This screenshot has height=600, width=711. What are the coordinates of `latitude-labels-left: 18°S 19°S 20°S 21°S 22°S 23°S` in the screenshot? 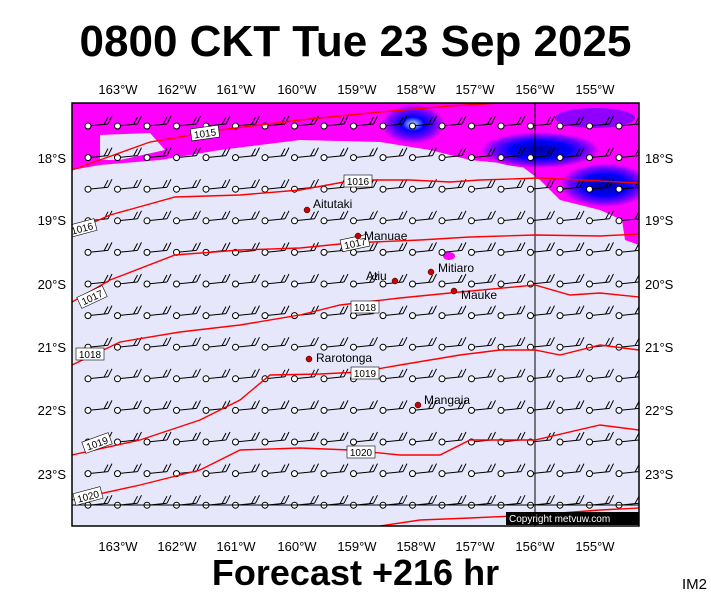 It's located at (52, 316).